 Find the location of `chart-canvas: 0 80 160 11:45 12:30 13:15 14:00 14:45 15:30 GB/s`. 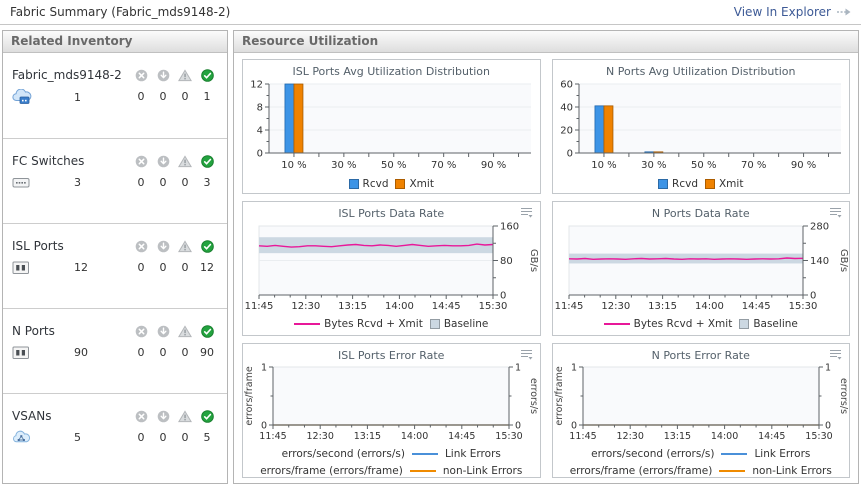

chart-canvas: 0 80 160 11:45 12:30 13:15 14:00 14:45 15:30 GB/s is located at coordinates (392, 267).